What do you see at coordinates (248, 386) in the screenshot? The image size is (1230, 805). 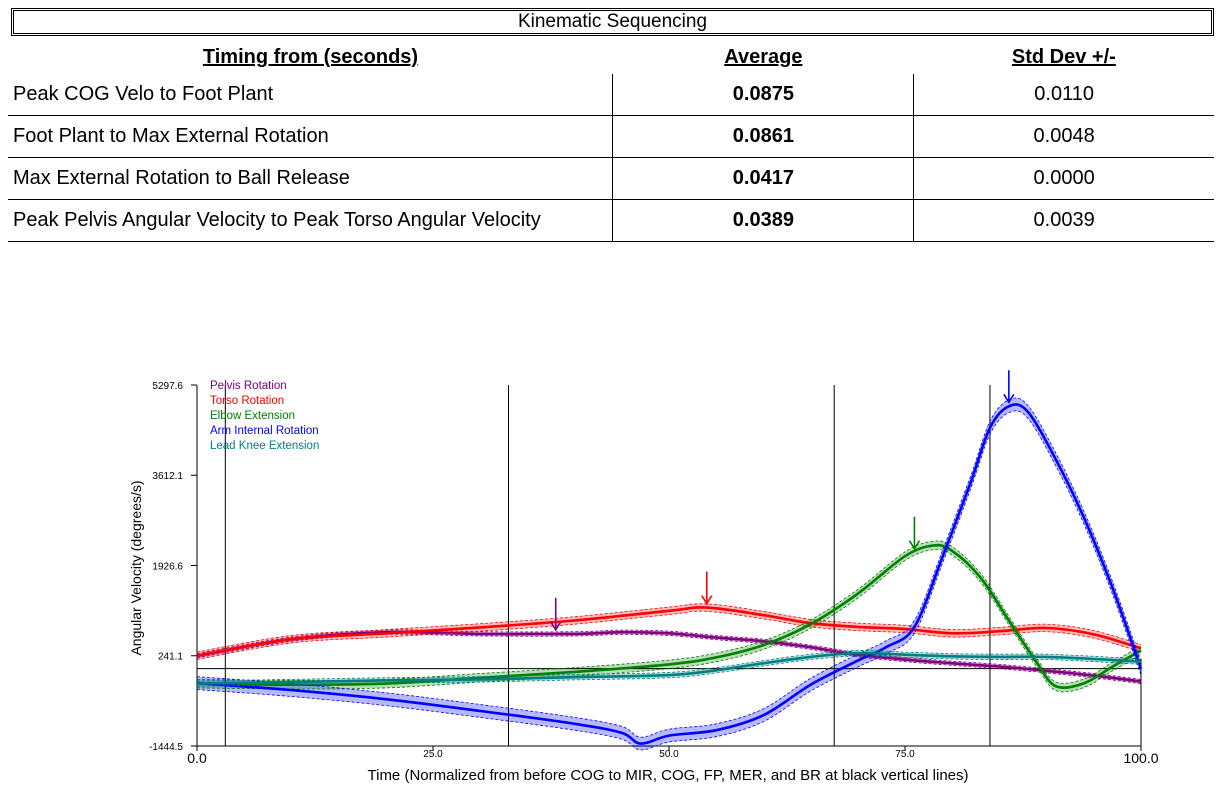 I see `legend-entry: Pelvis Rotation` at bounding box center [248, 386].